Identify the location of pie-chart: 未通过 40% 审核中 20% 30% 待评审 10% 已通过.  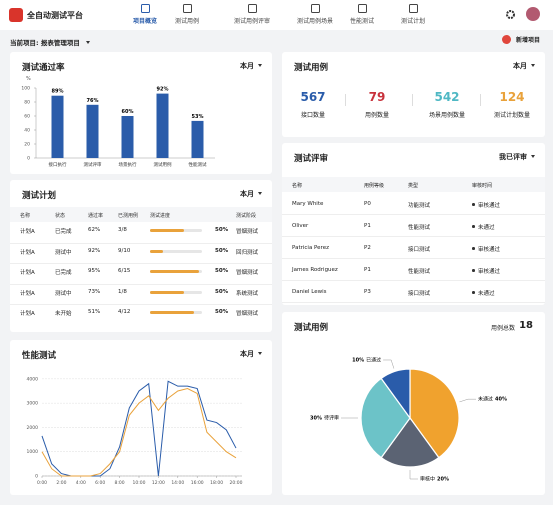
(408, 419).